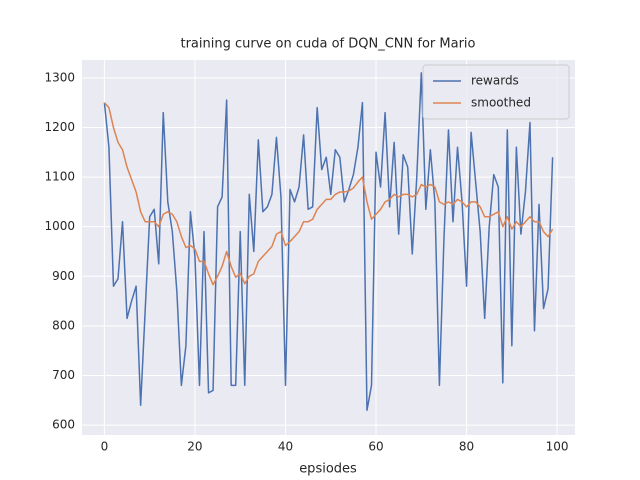 Image resolution: width=640 pixels, height=480 pixels. Describe the element at coordinates (63, 276) in the screenshot. I see `y-tick-label: 900` at that location.